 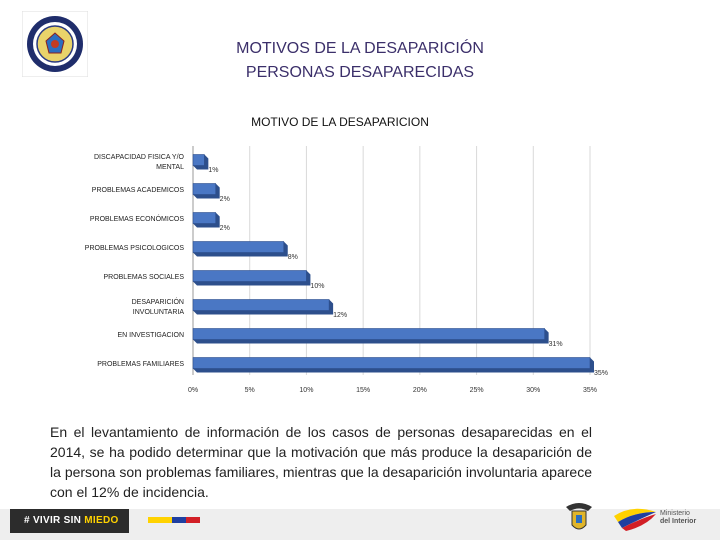 What do you see at coordinates (340, 315) in the screenshot?
I see `data-label: 12%` at bounding box center [340, 315].